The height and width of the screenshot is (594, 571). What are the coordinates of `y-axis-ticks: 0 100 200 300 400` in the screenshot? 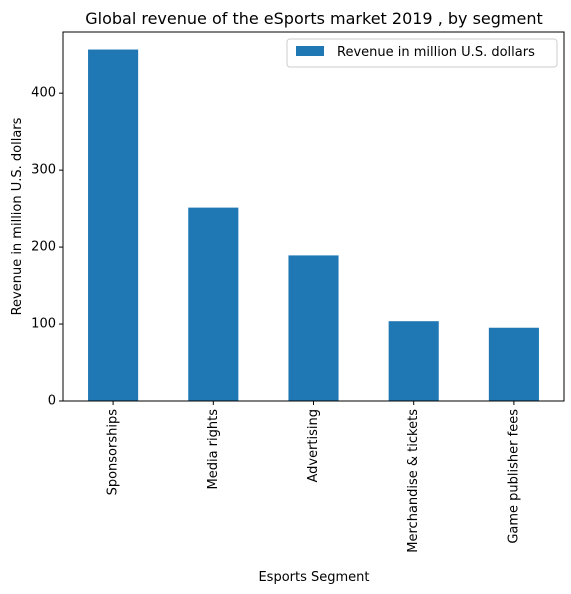 It's located at (47, 247).